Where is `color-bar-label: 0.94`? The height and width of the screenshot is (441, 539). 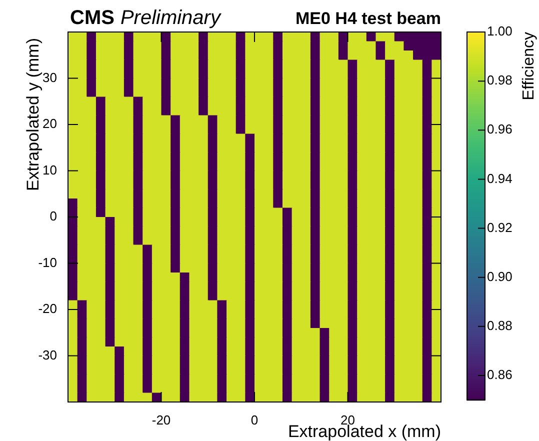 color-bar-label: 0.94 is located at coordinates (499, 178).